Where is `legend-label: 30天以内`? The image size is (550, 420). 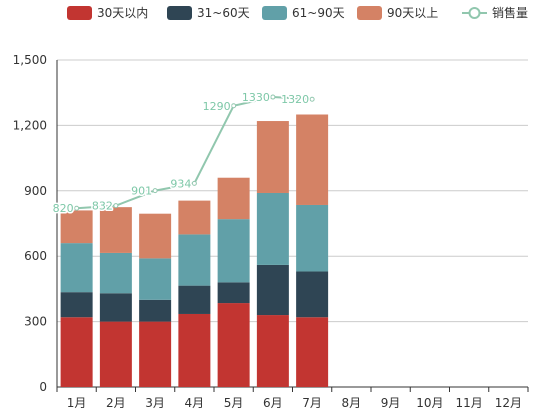 legend-label: 30天以内 is located at coordinates (122, 13).